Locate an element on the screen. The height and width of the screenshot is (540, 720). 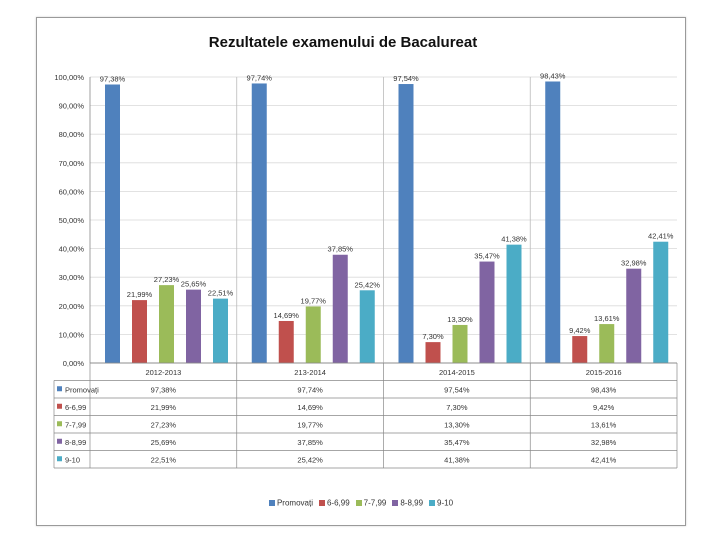
data-label: 97,54% is located at coordinates (406, 78).